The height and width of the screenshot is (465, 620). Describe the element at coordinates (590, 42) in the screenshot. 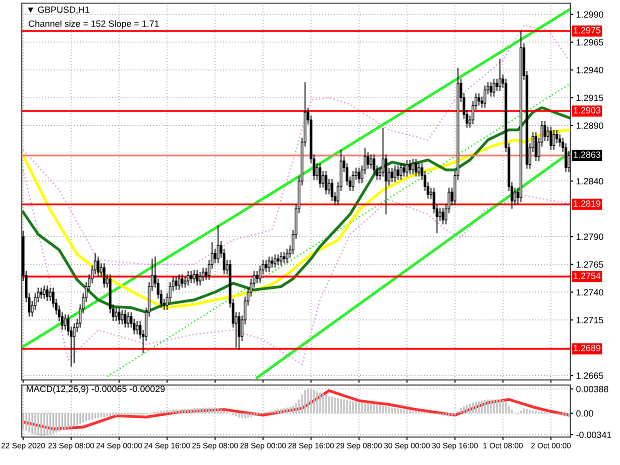

I see `y-tick-label: 1.2965` at that location.